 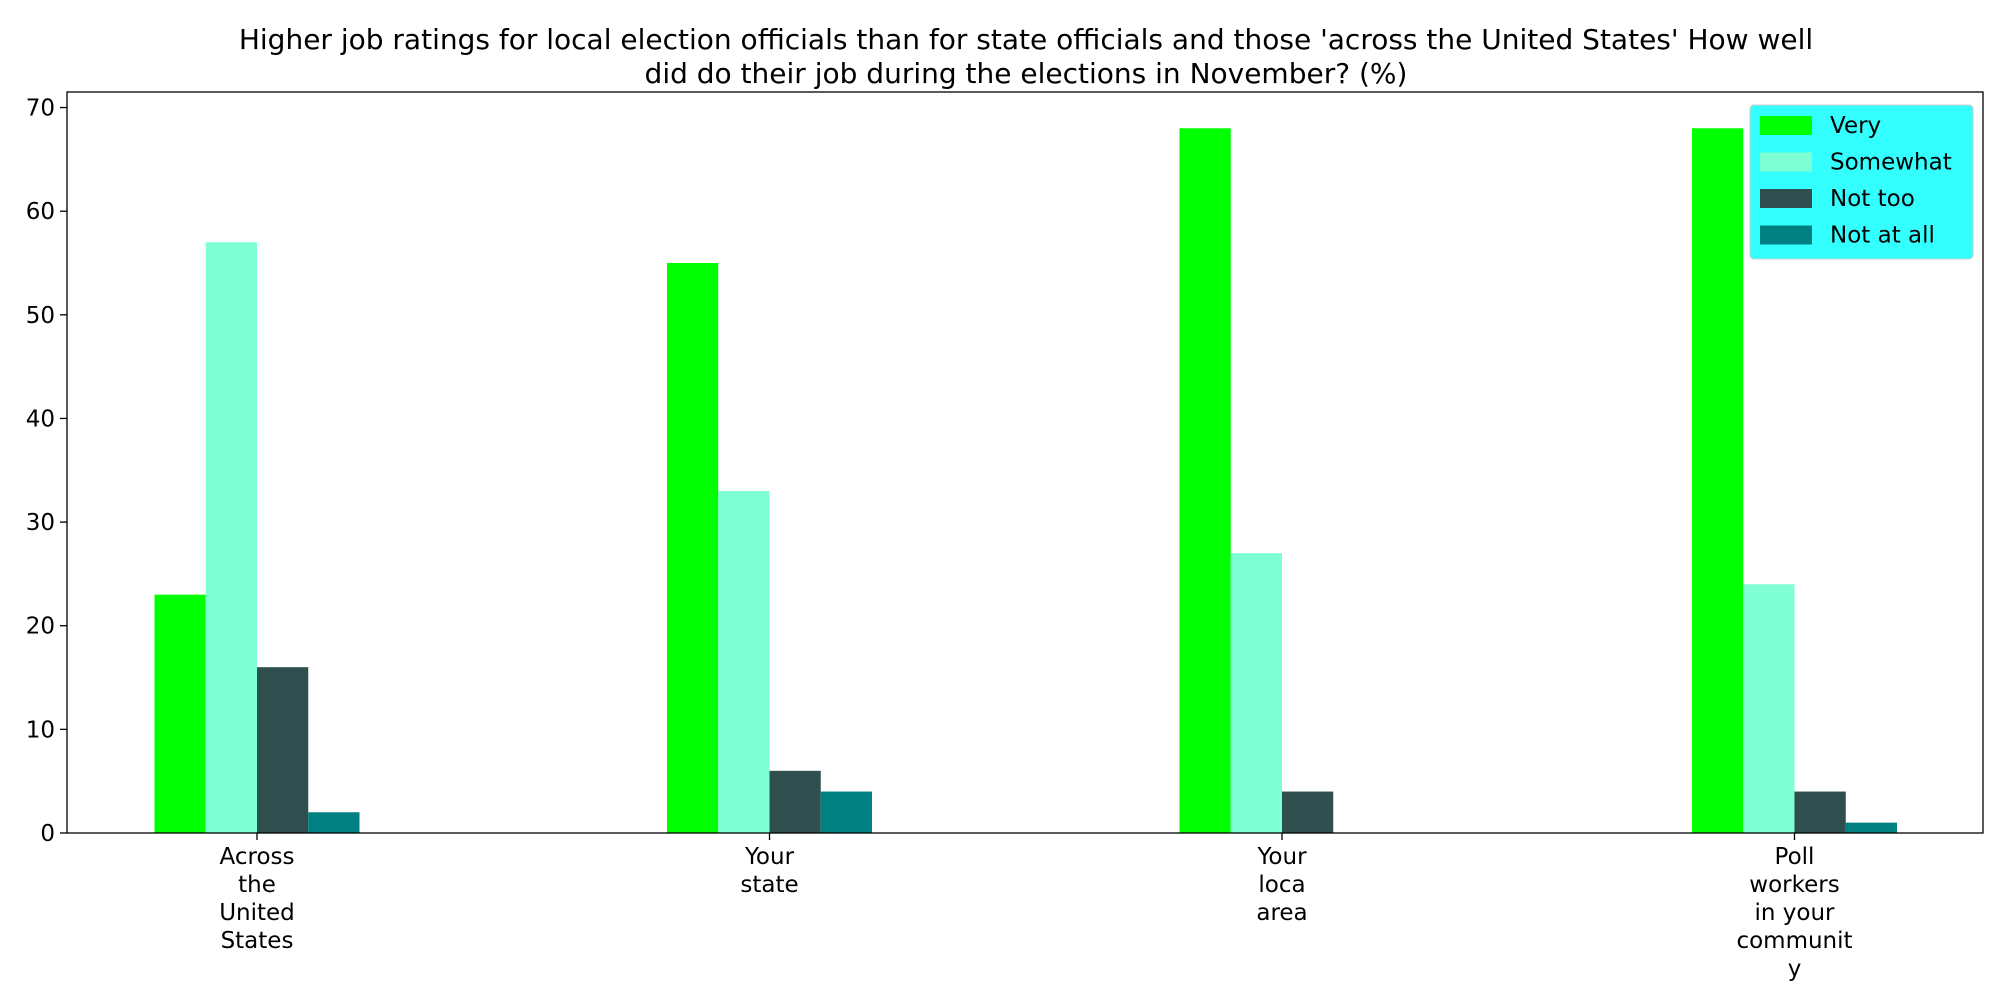 I want to click on y-tick-label: 20, so click(x=40, y=627).